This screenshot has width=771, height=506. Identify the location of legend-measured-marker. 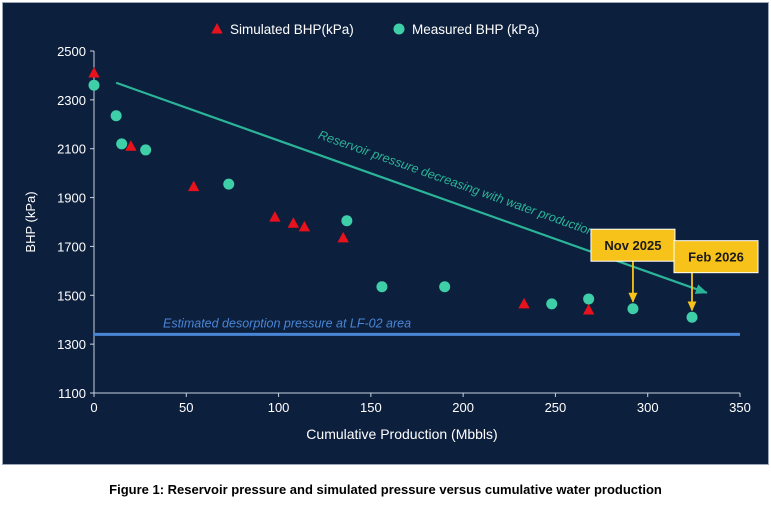
(399, 29).